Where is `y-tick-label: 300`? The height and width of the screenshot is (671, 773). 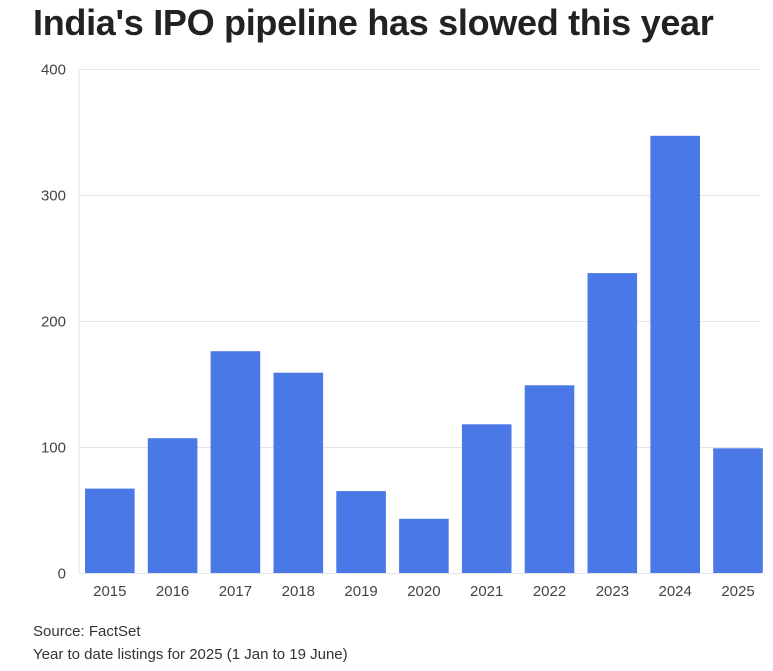 y-tick-label: 300 is located at coordinates (53, 196).